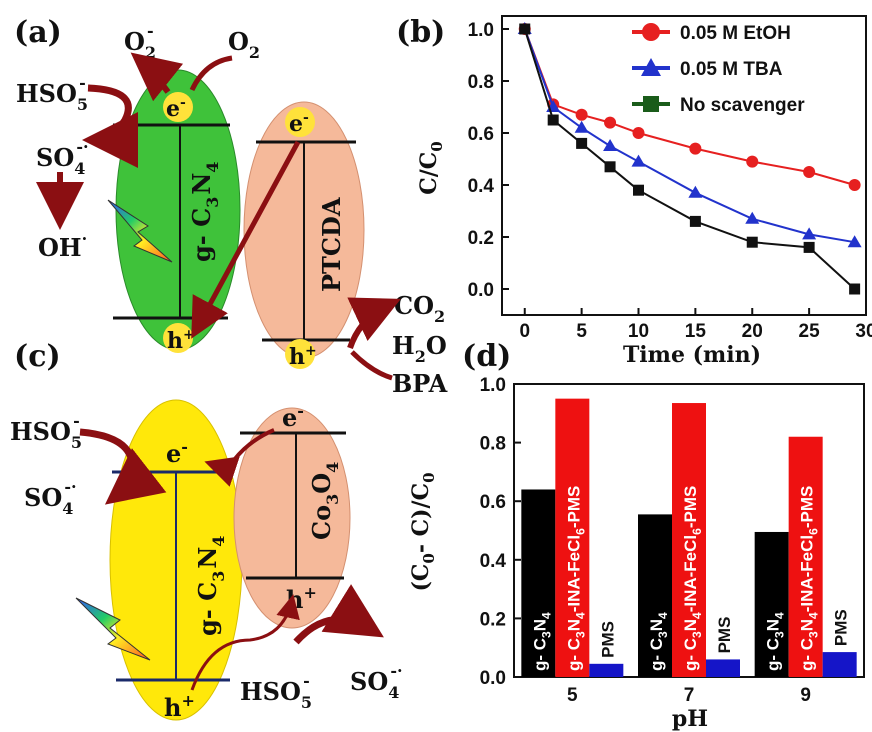 The width and height of the screenshot is (872, 732). I want to click on panel-a-label: (a), so click(38, 32).